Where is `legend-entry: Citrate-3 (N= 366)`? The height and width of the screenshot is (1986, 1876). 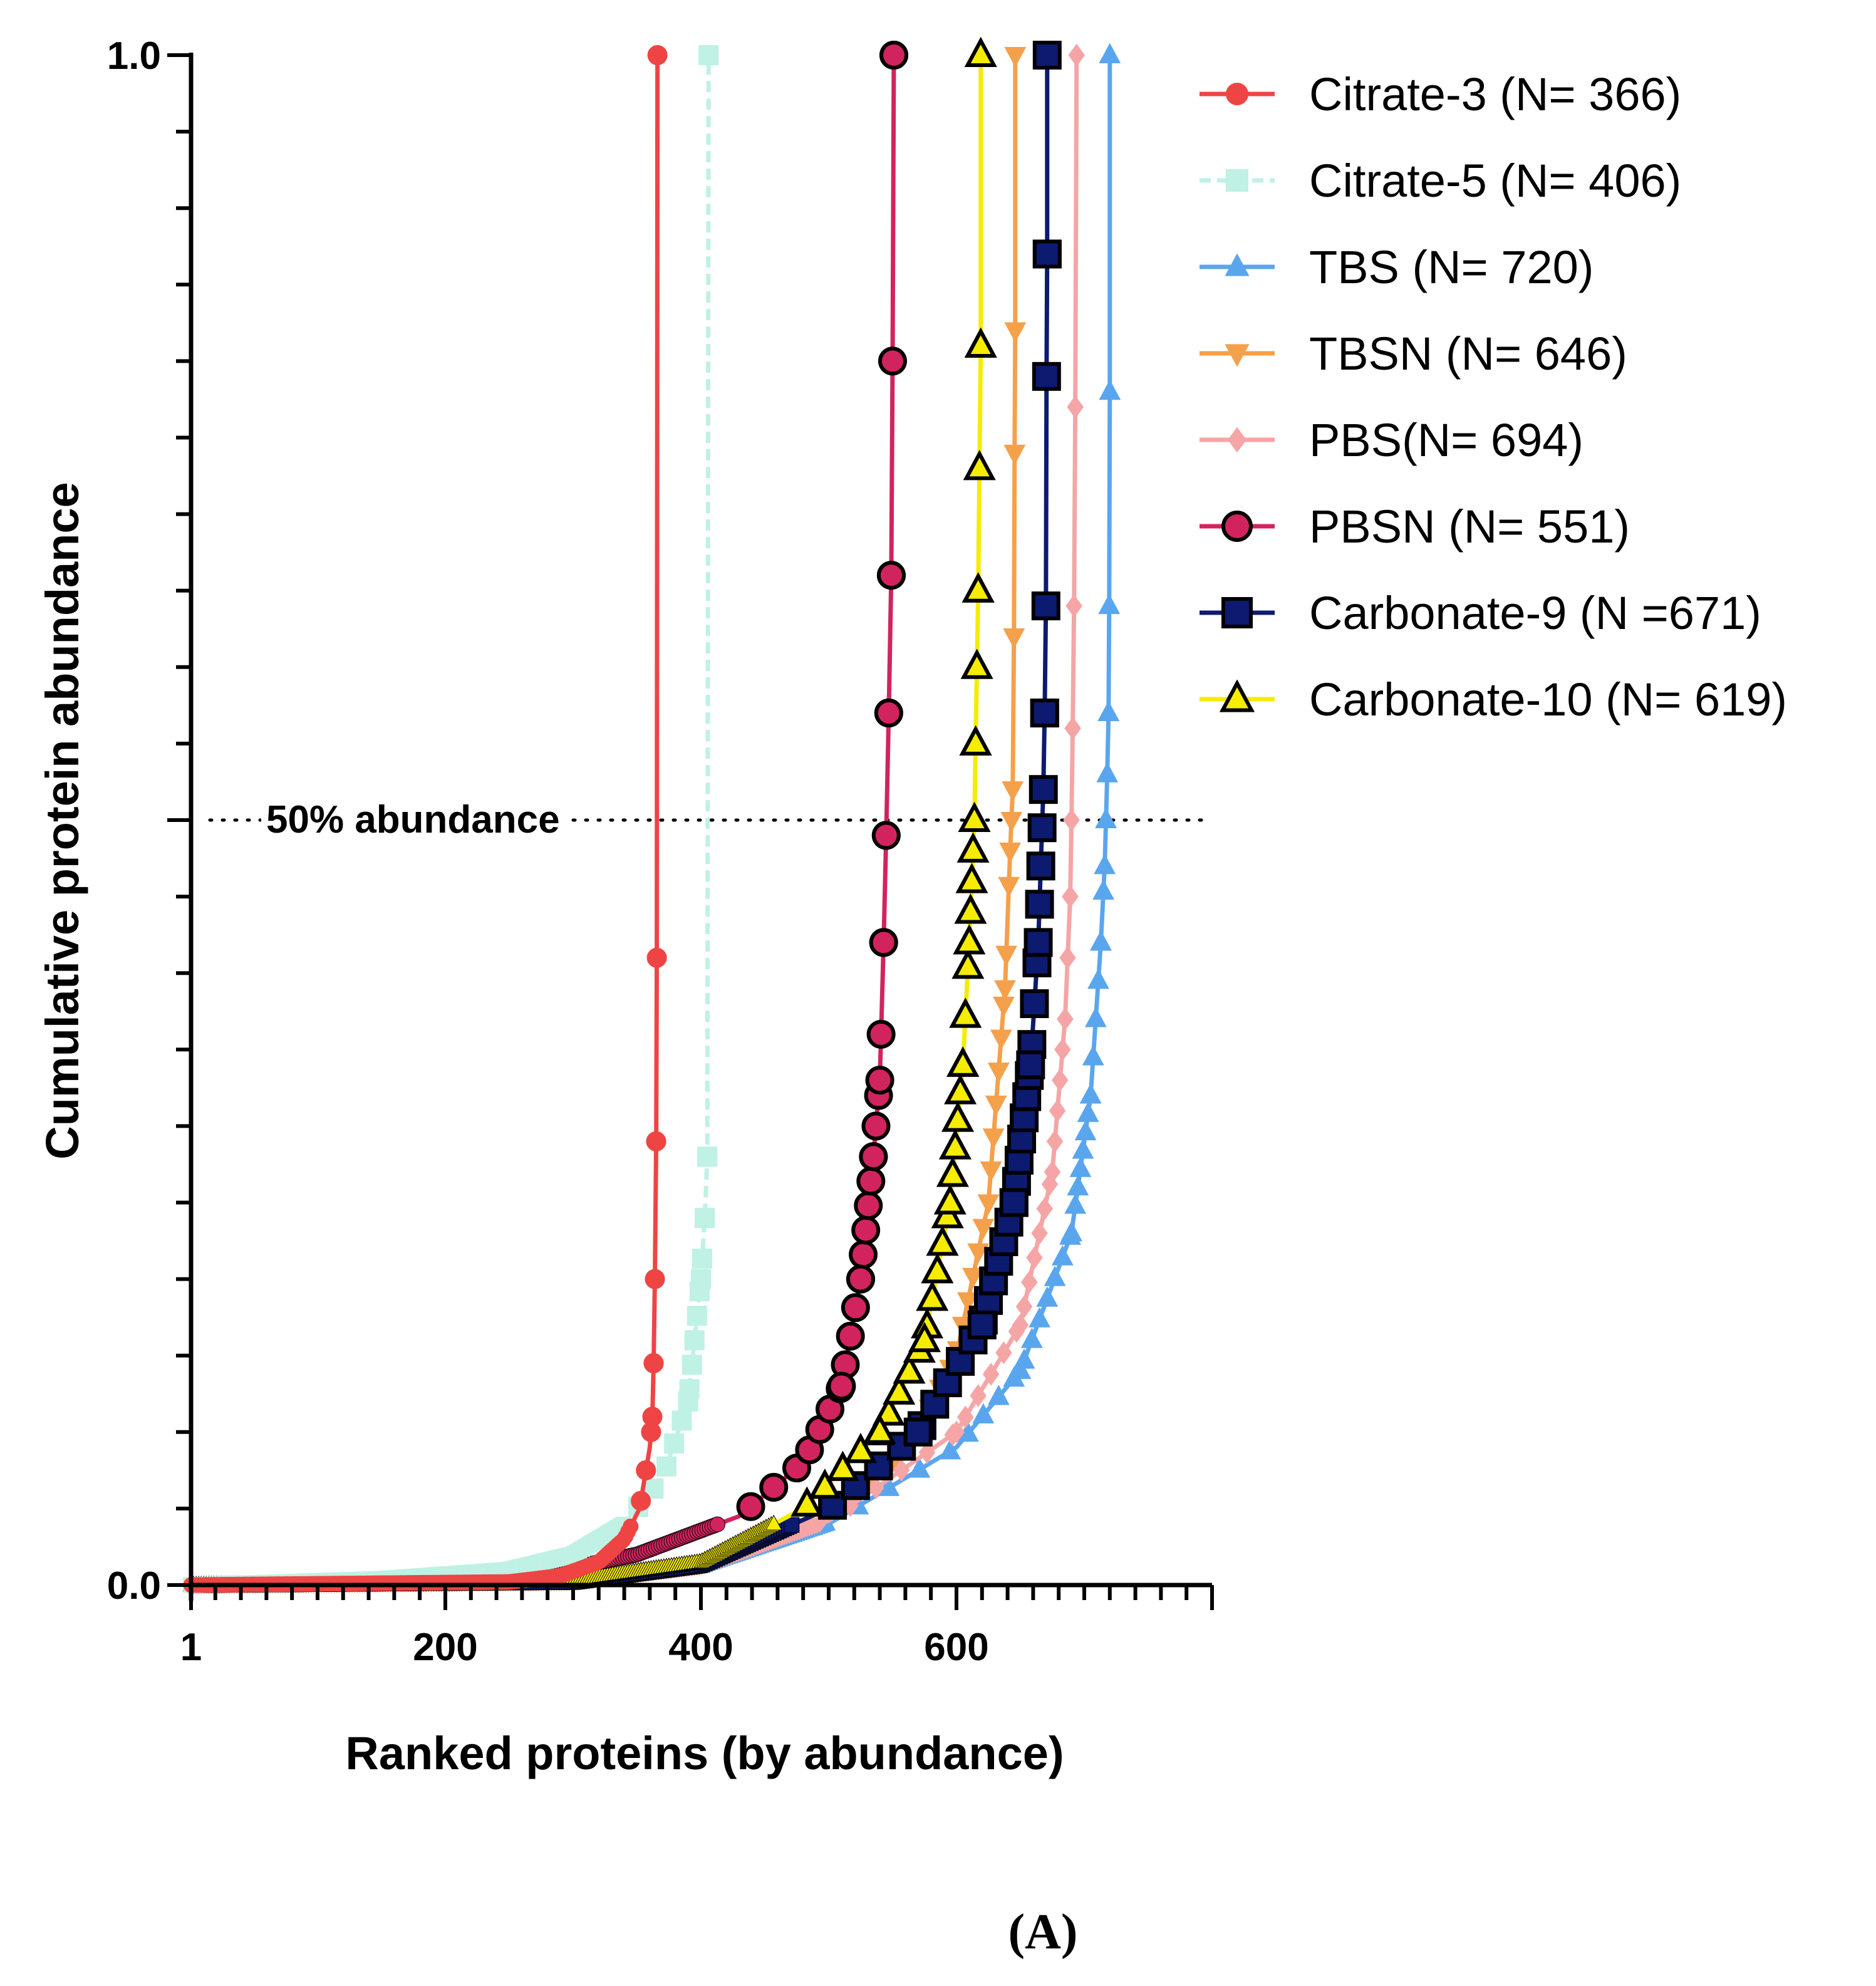 legend-entry: Citrate-3 (N= 366) is located at coordinates (1440, 94).